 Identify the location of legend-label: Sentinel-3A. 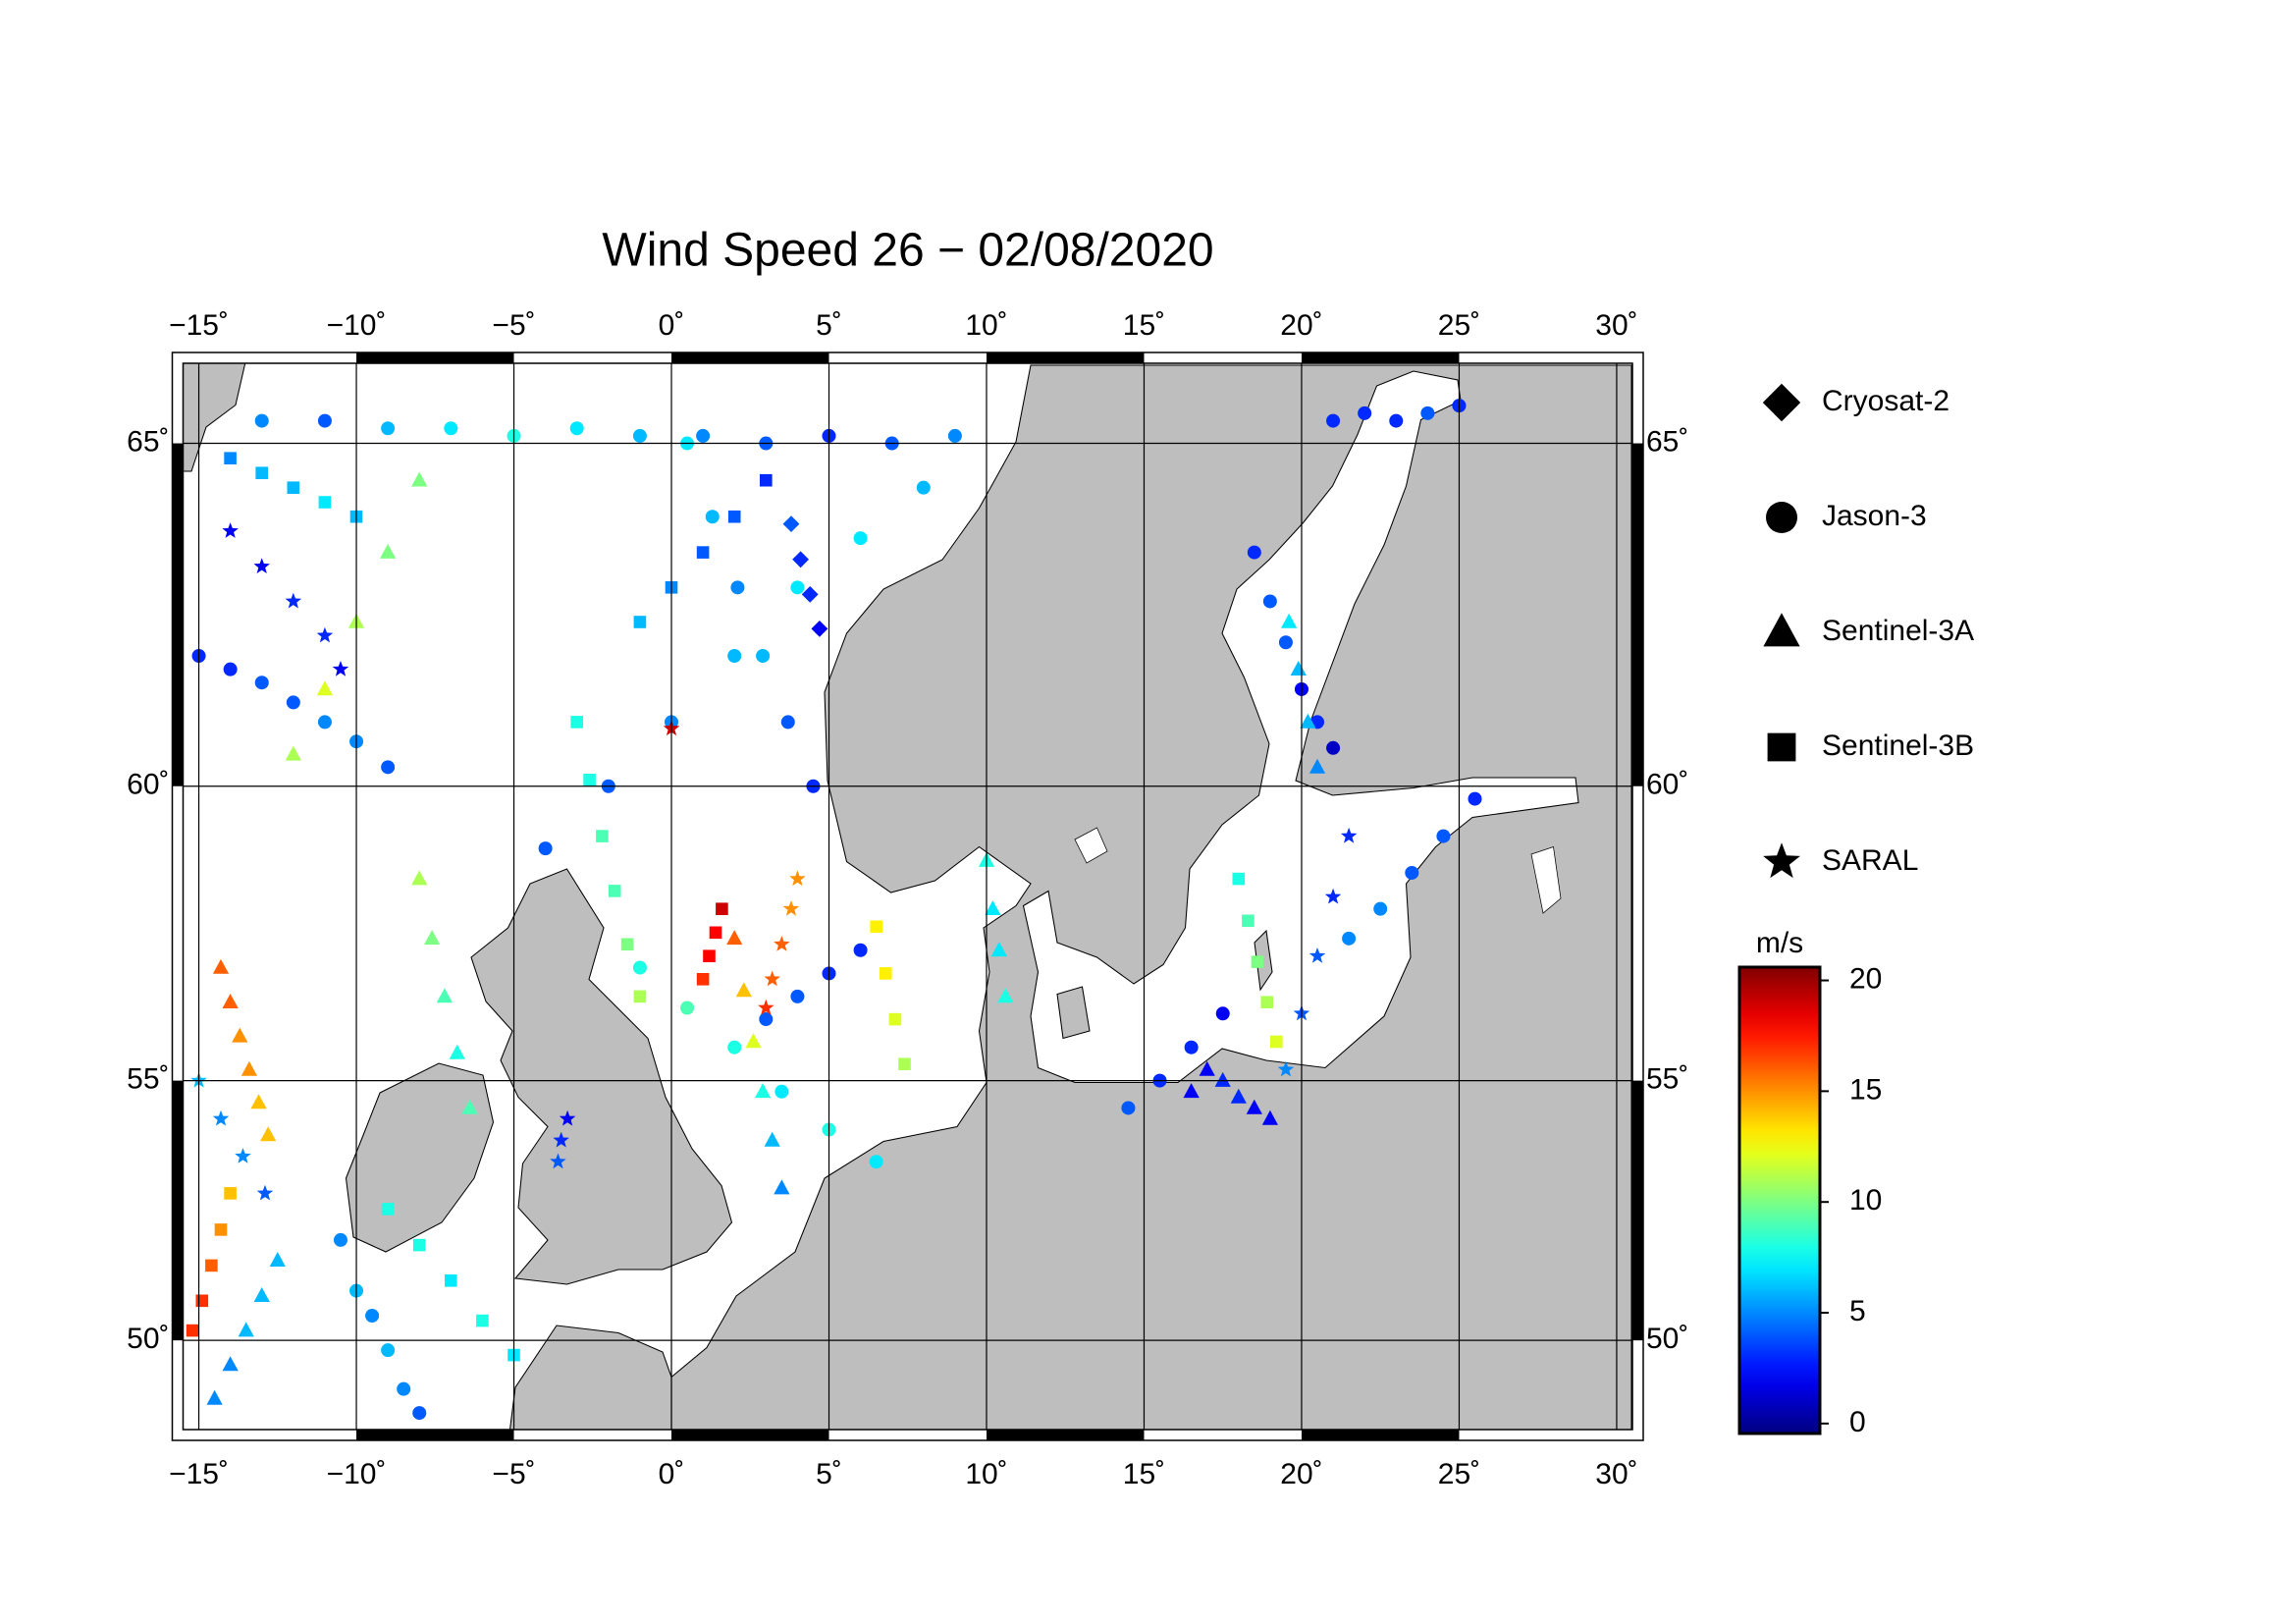
(1898, 631).